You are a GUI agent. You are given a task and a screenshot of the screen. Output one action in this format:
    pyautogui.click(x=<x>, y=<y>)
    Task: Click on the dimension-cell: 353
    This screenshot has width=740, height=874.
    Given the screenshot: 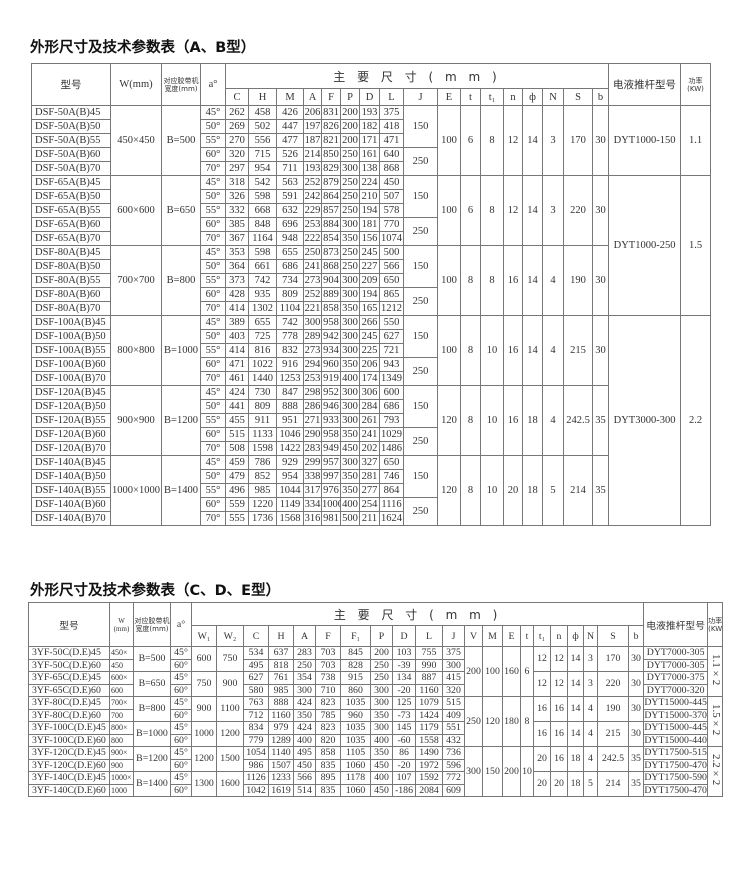 What is the action you would take?
    pyautogui.click(x=237, y=252)
    